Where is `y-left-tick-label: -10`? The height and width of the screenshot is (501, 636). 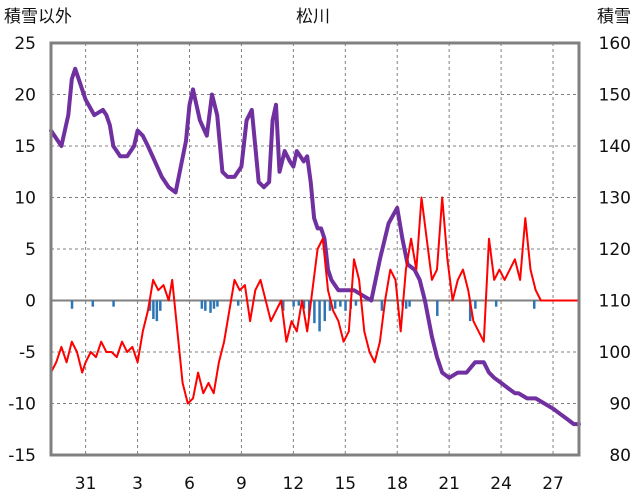
y-left-tick-label: -10 is located at coordinates (22, 405).